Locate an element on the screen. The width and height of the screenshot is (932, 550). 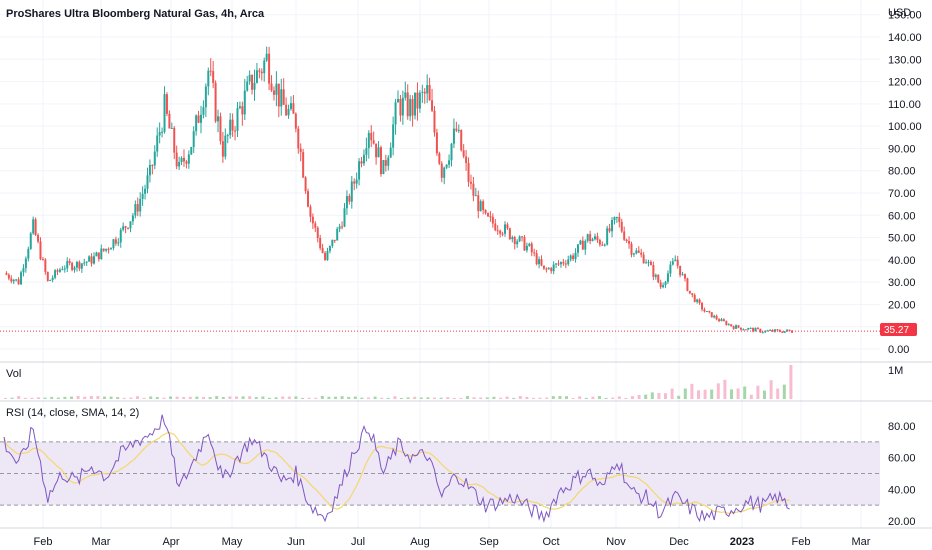
volume-pane is located at coordinates (398, 382).